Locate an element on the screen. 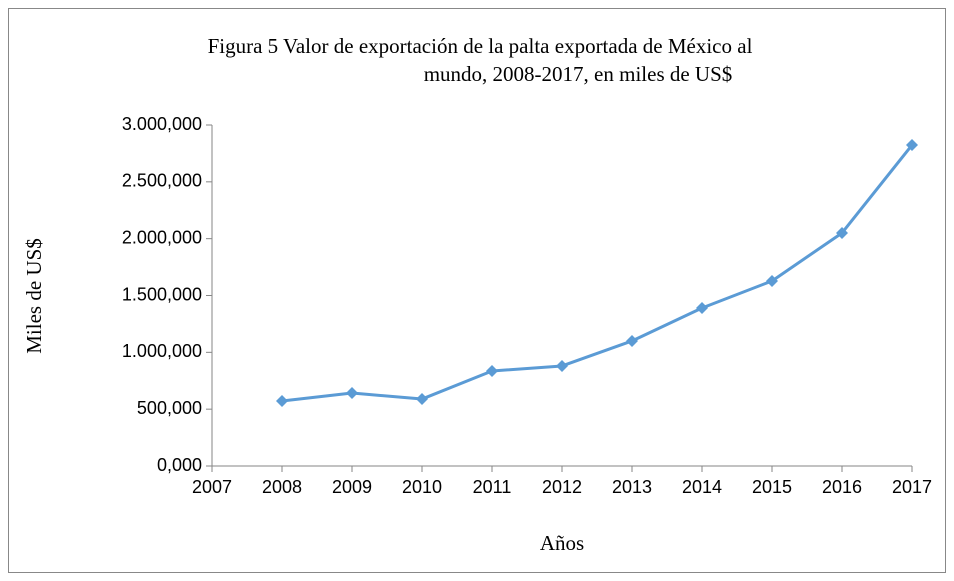 The height and width of the screenshot is (581, 954). x-tick-label: 2017 is located at coordinates (912, 487).